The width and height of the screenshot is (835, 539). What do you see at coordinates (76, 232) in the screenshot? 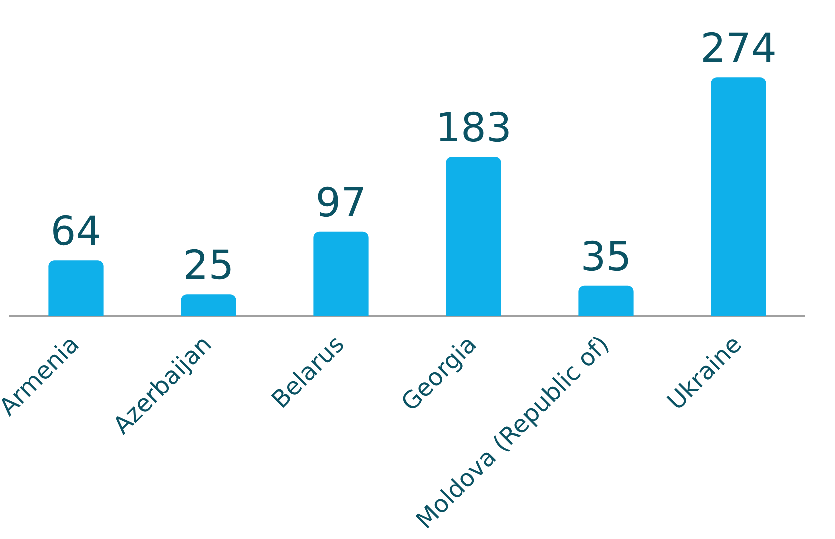
I see `data-label: 64` at bounding box center [76, 232].